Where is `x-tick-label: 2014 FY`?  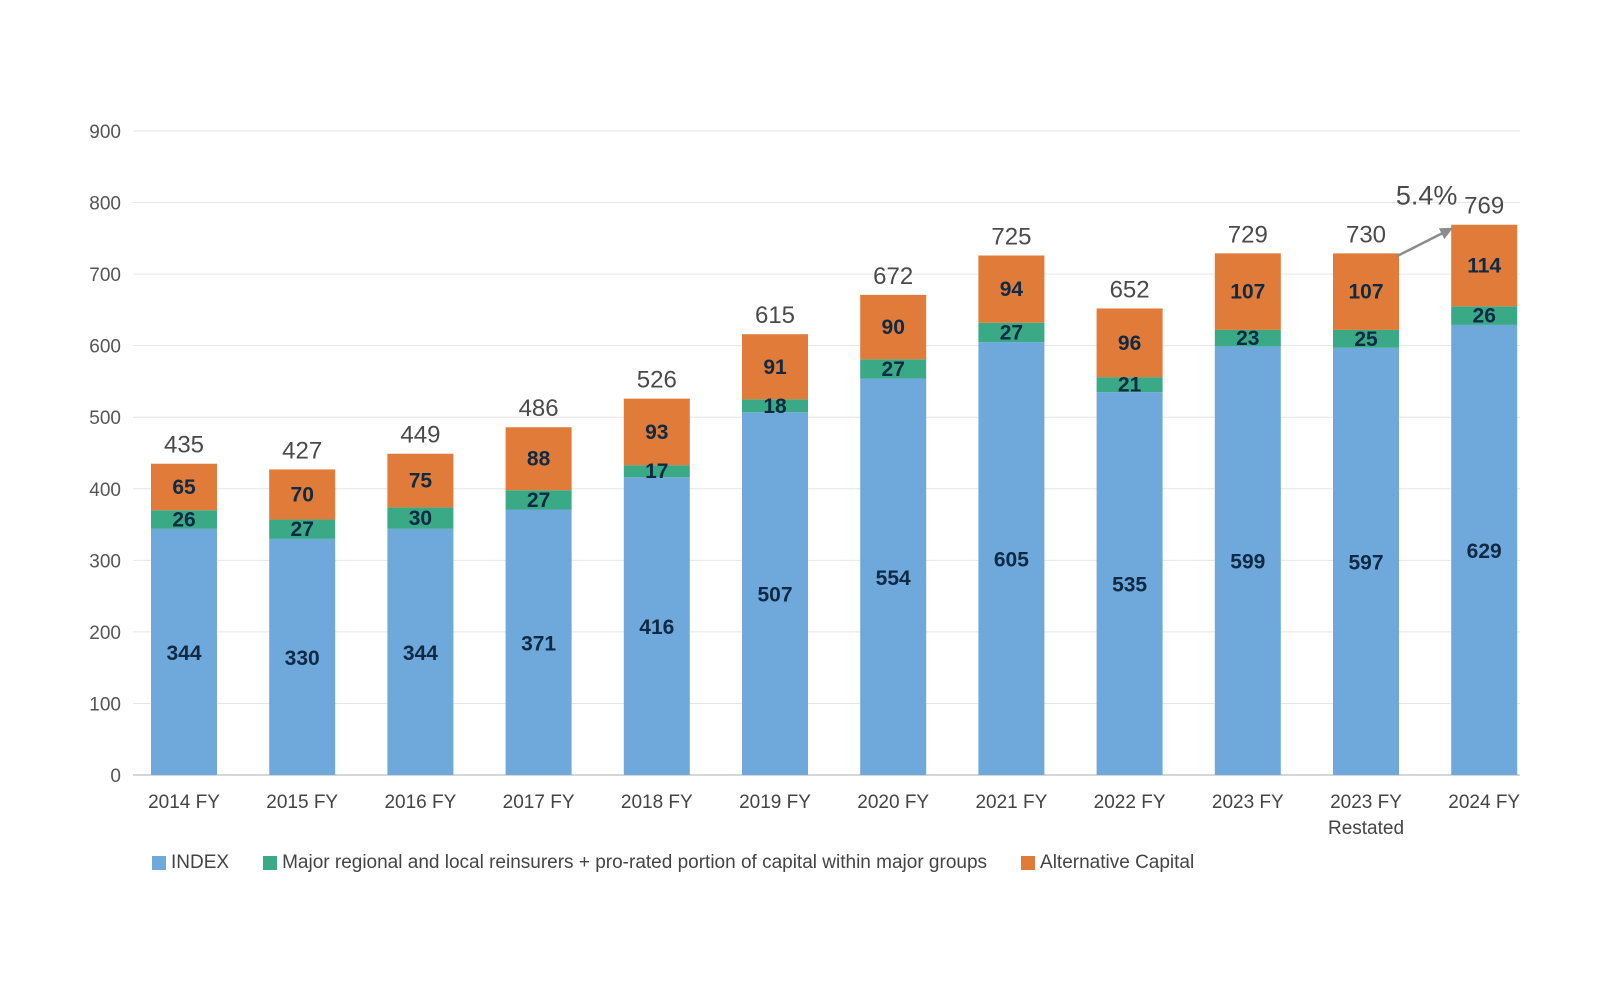
x-tick-label: 2014 FY is located at coordinates (184, 802).